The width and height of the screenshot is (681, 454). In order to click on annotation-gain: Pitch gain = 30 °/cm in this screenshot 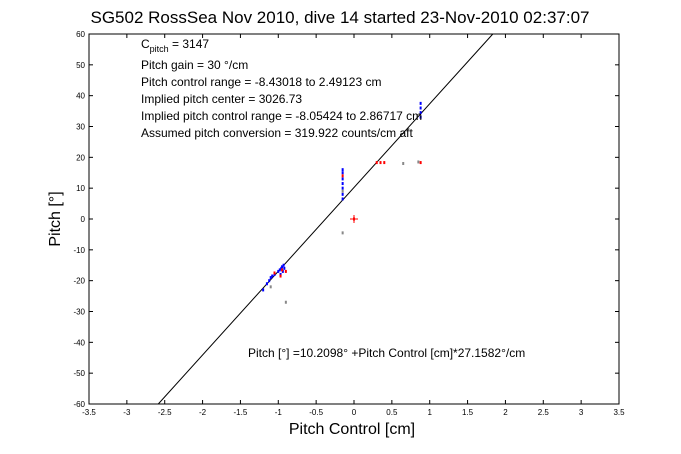, I will do `click(194, 65)`.